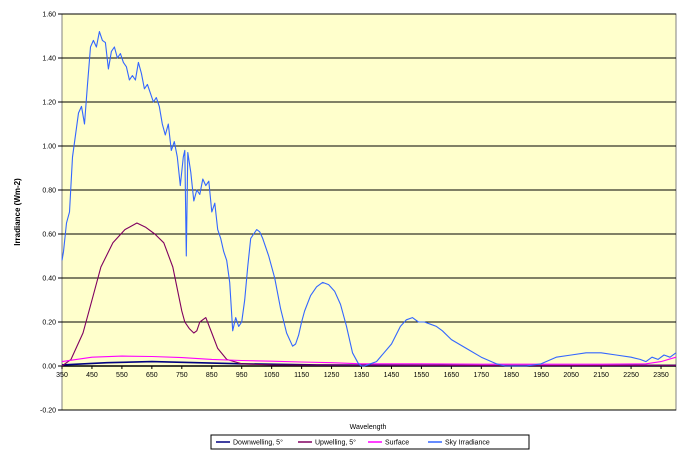 Image resolution: width=688 pixels, height=474 pixels. What do you see at coordinates (122, 375) in the screenshot?
I see `x-tick-label: 550` at bounding box center [122, 375].